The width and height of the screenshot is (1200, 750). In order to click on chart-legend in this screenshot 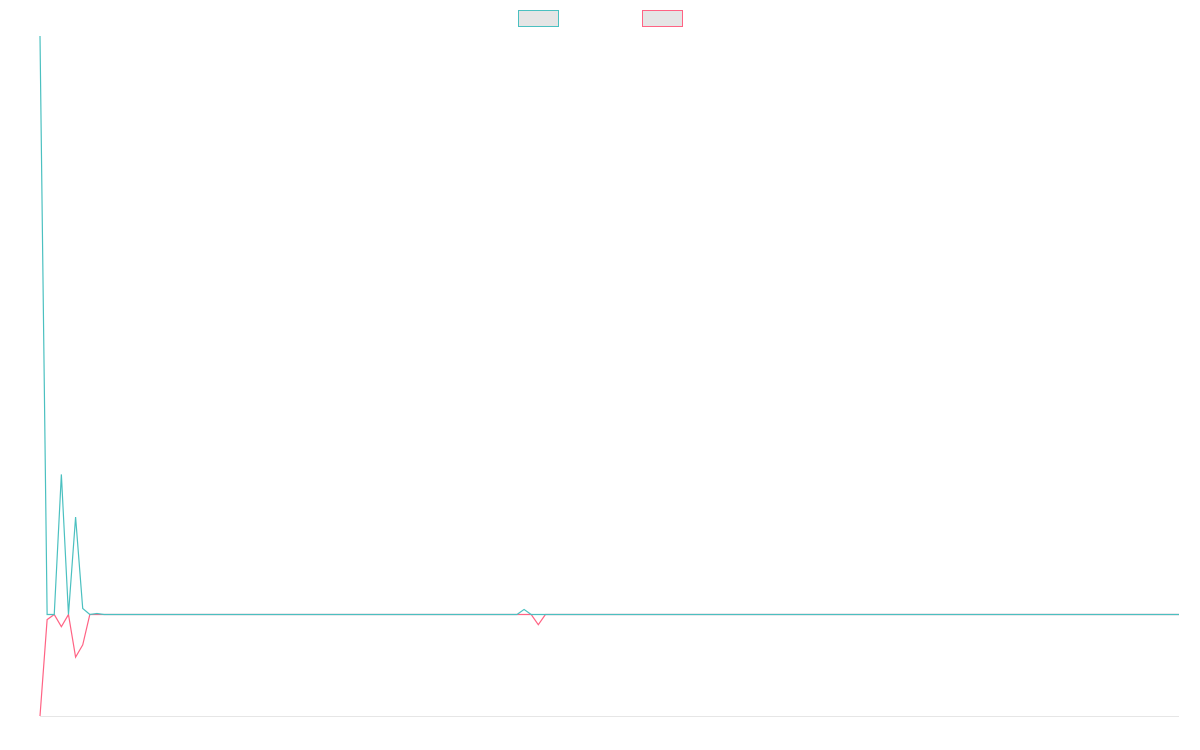, I will do `click(600, 18)`.